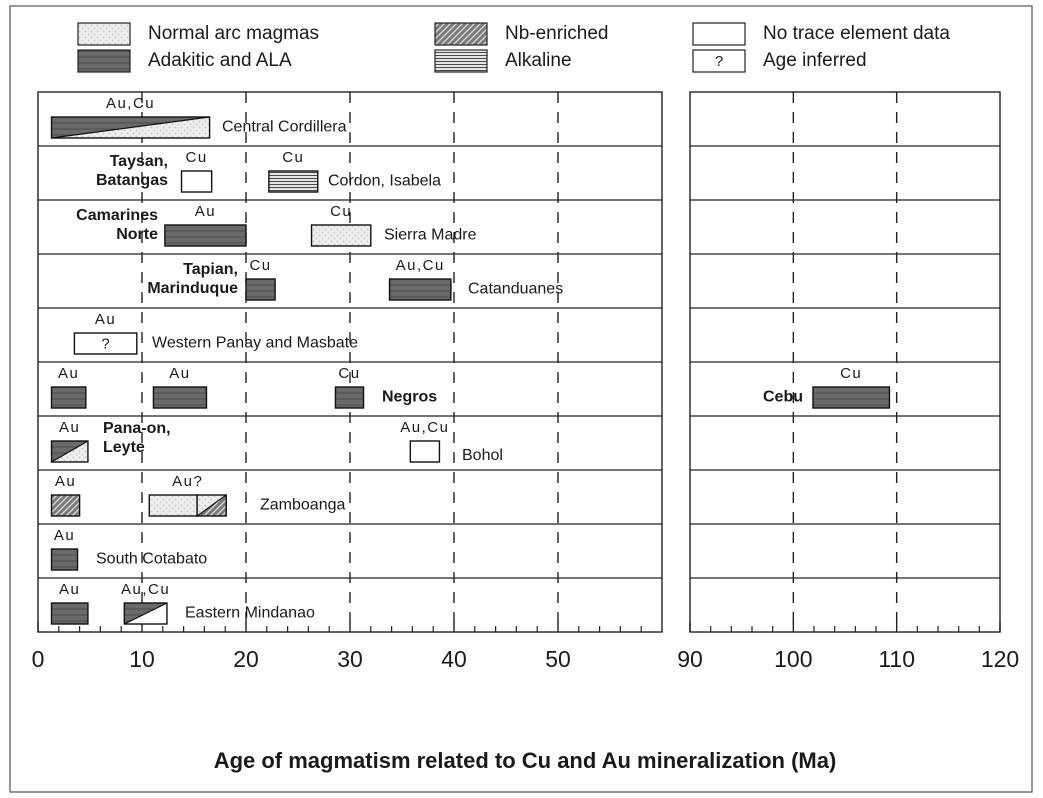  What do you see at coordinates (515, 289) in the screenshot?
I see `locality-label: Catanduanes` at bounding box center [515, 289].